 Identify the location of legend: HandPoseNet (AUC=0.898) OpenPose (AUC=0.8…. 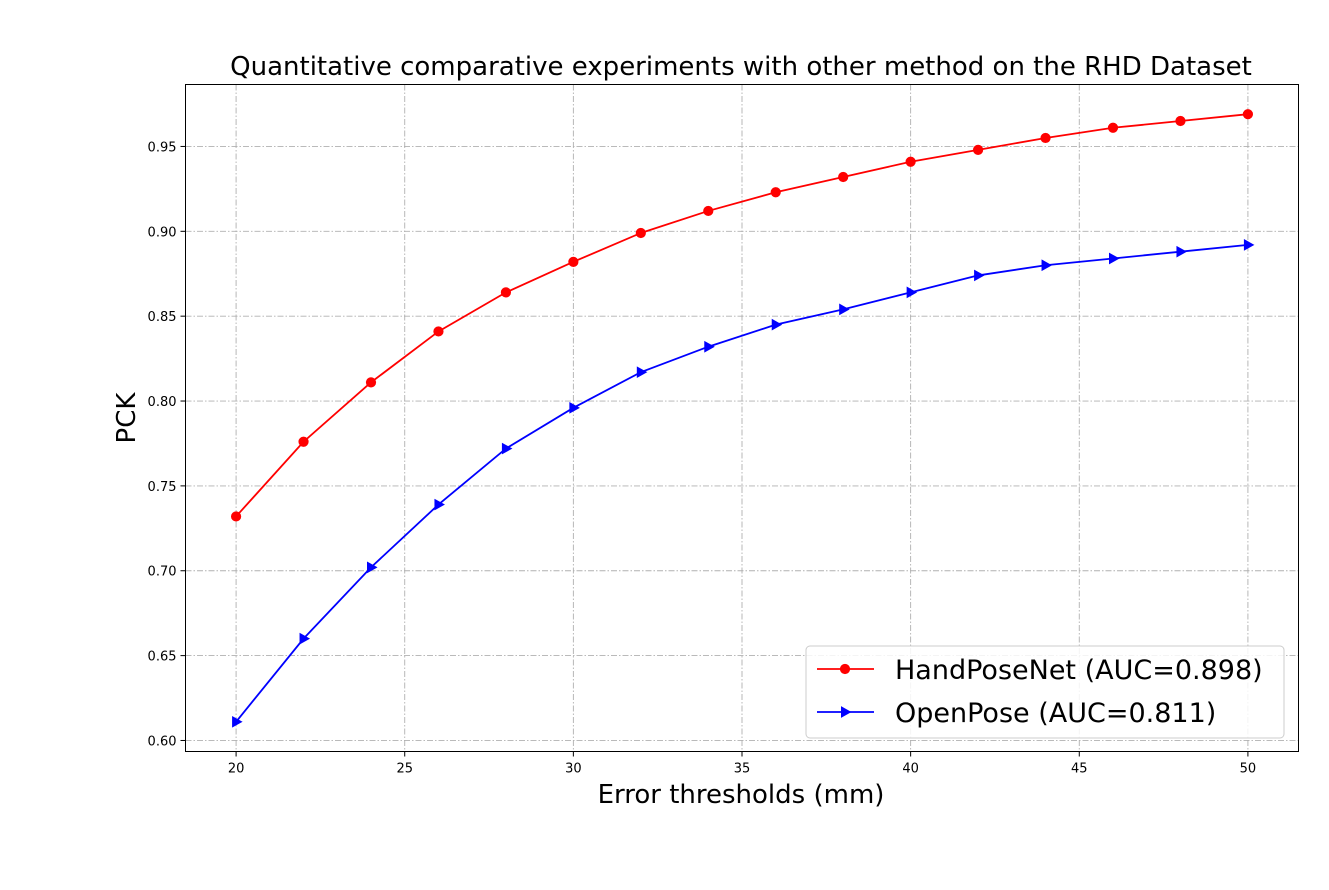
(1045, 692).